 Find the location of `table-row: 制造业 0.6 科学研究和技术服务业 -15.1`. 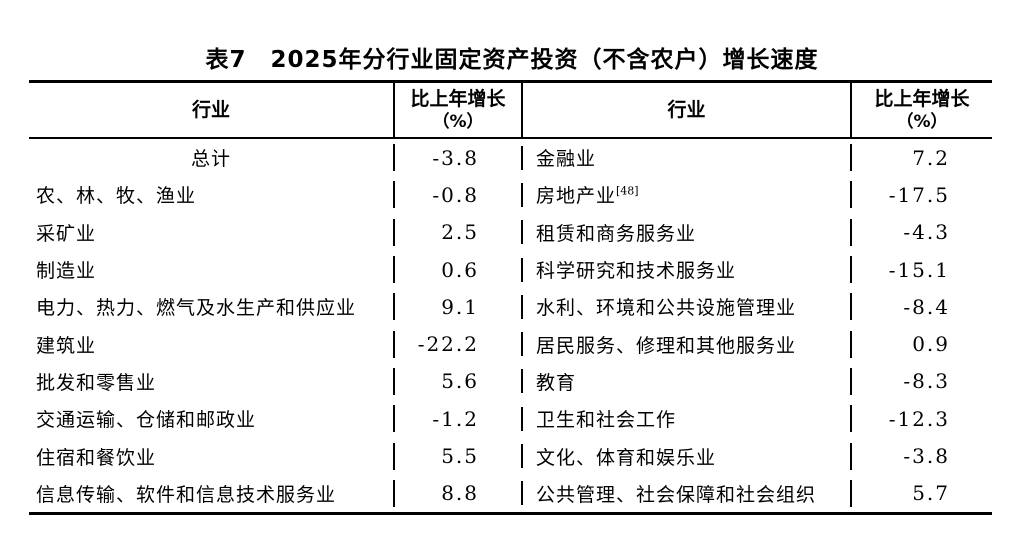

table-row: 制造业 0.6 科学研究和技术服务业 -15.1 is located at coordinates (510, 269).